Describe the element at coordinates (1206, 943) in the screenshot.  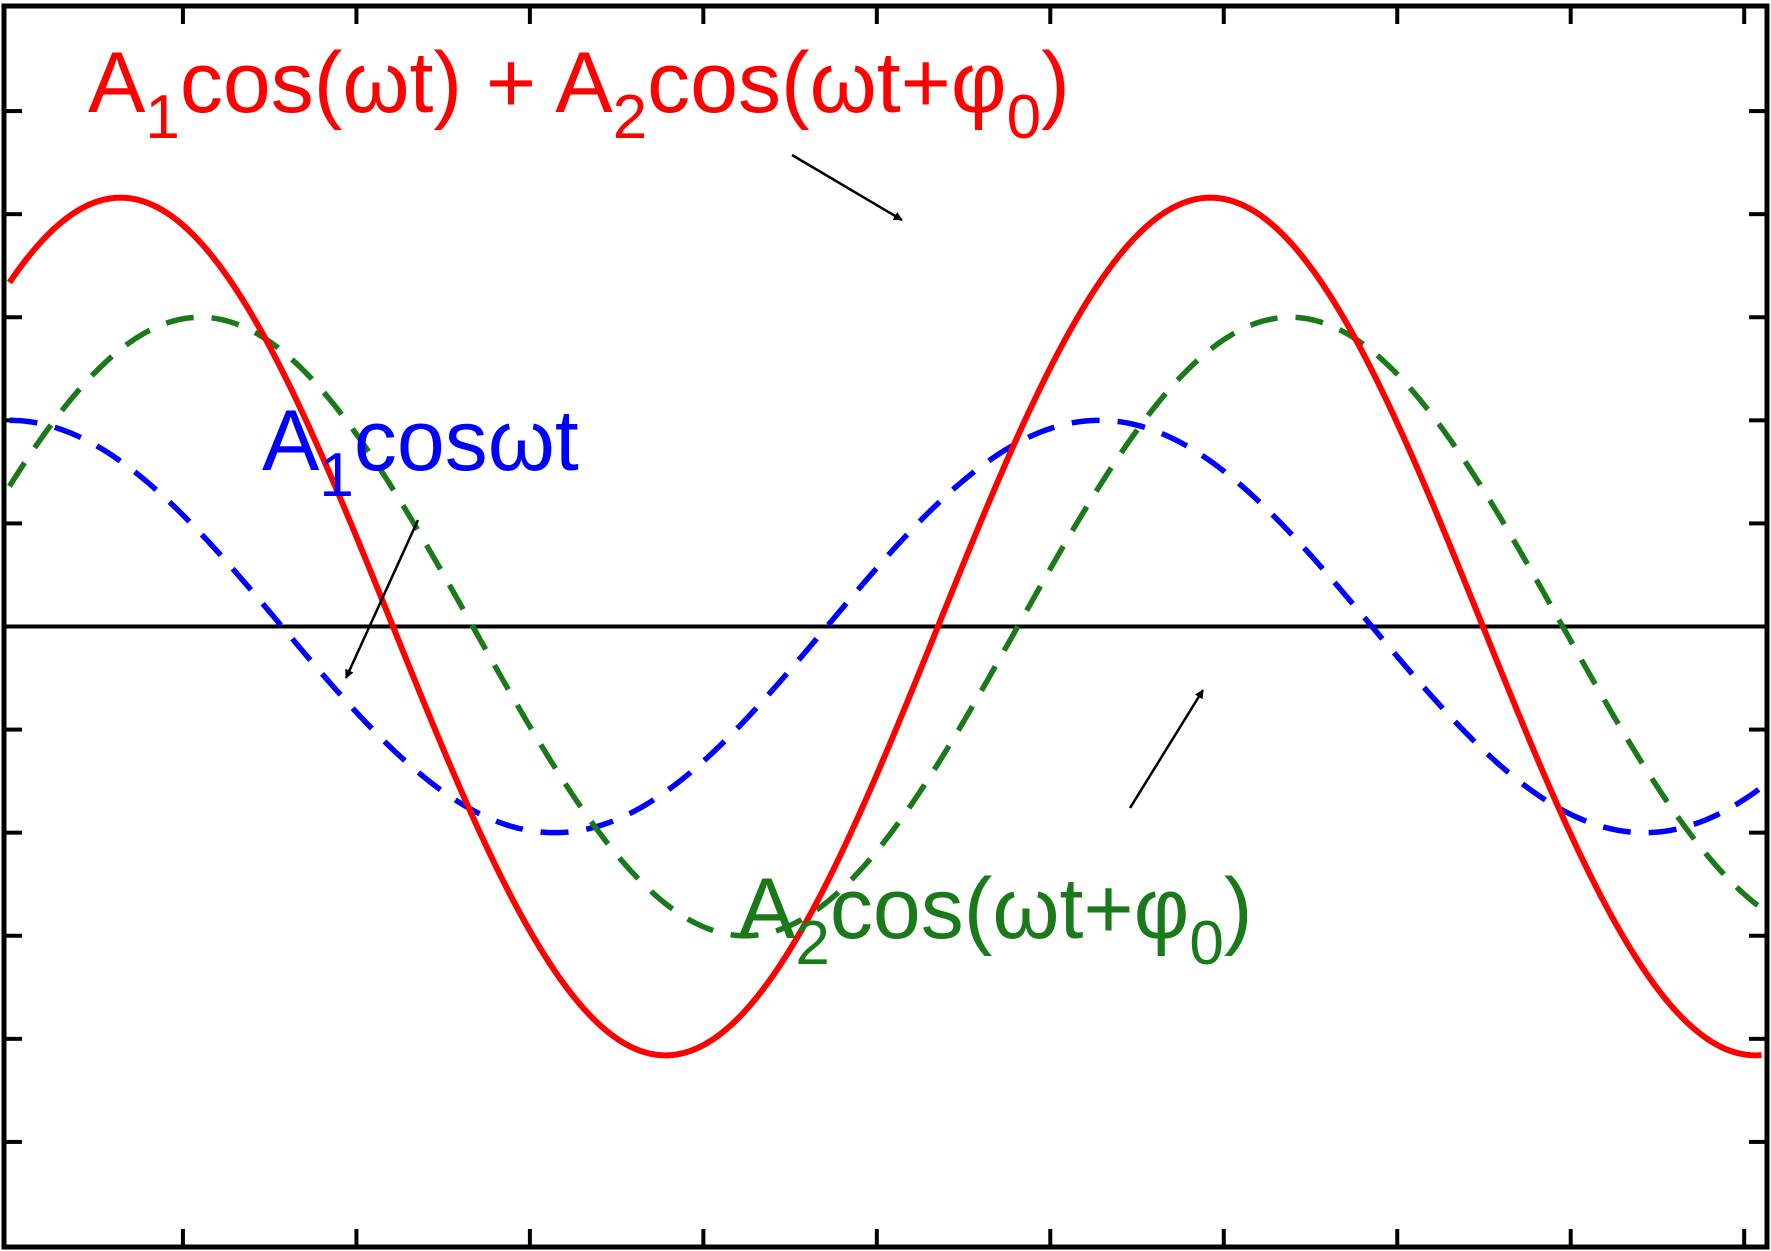
I see `annotation-a2-part-3: 0` at that location.